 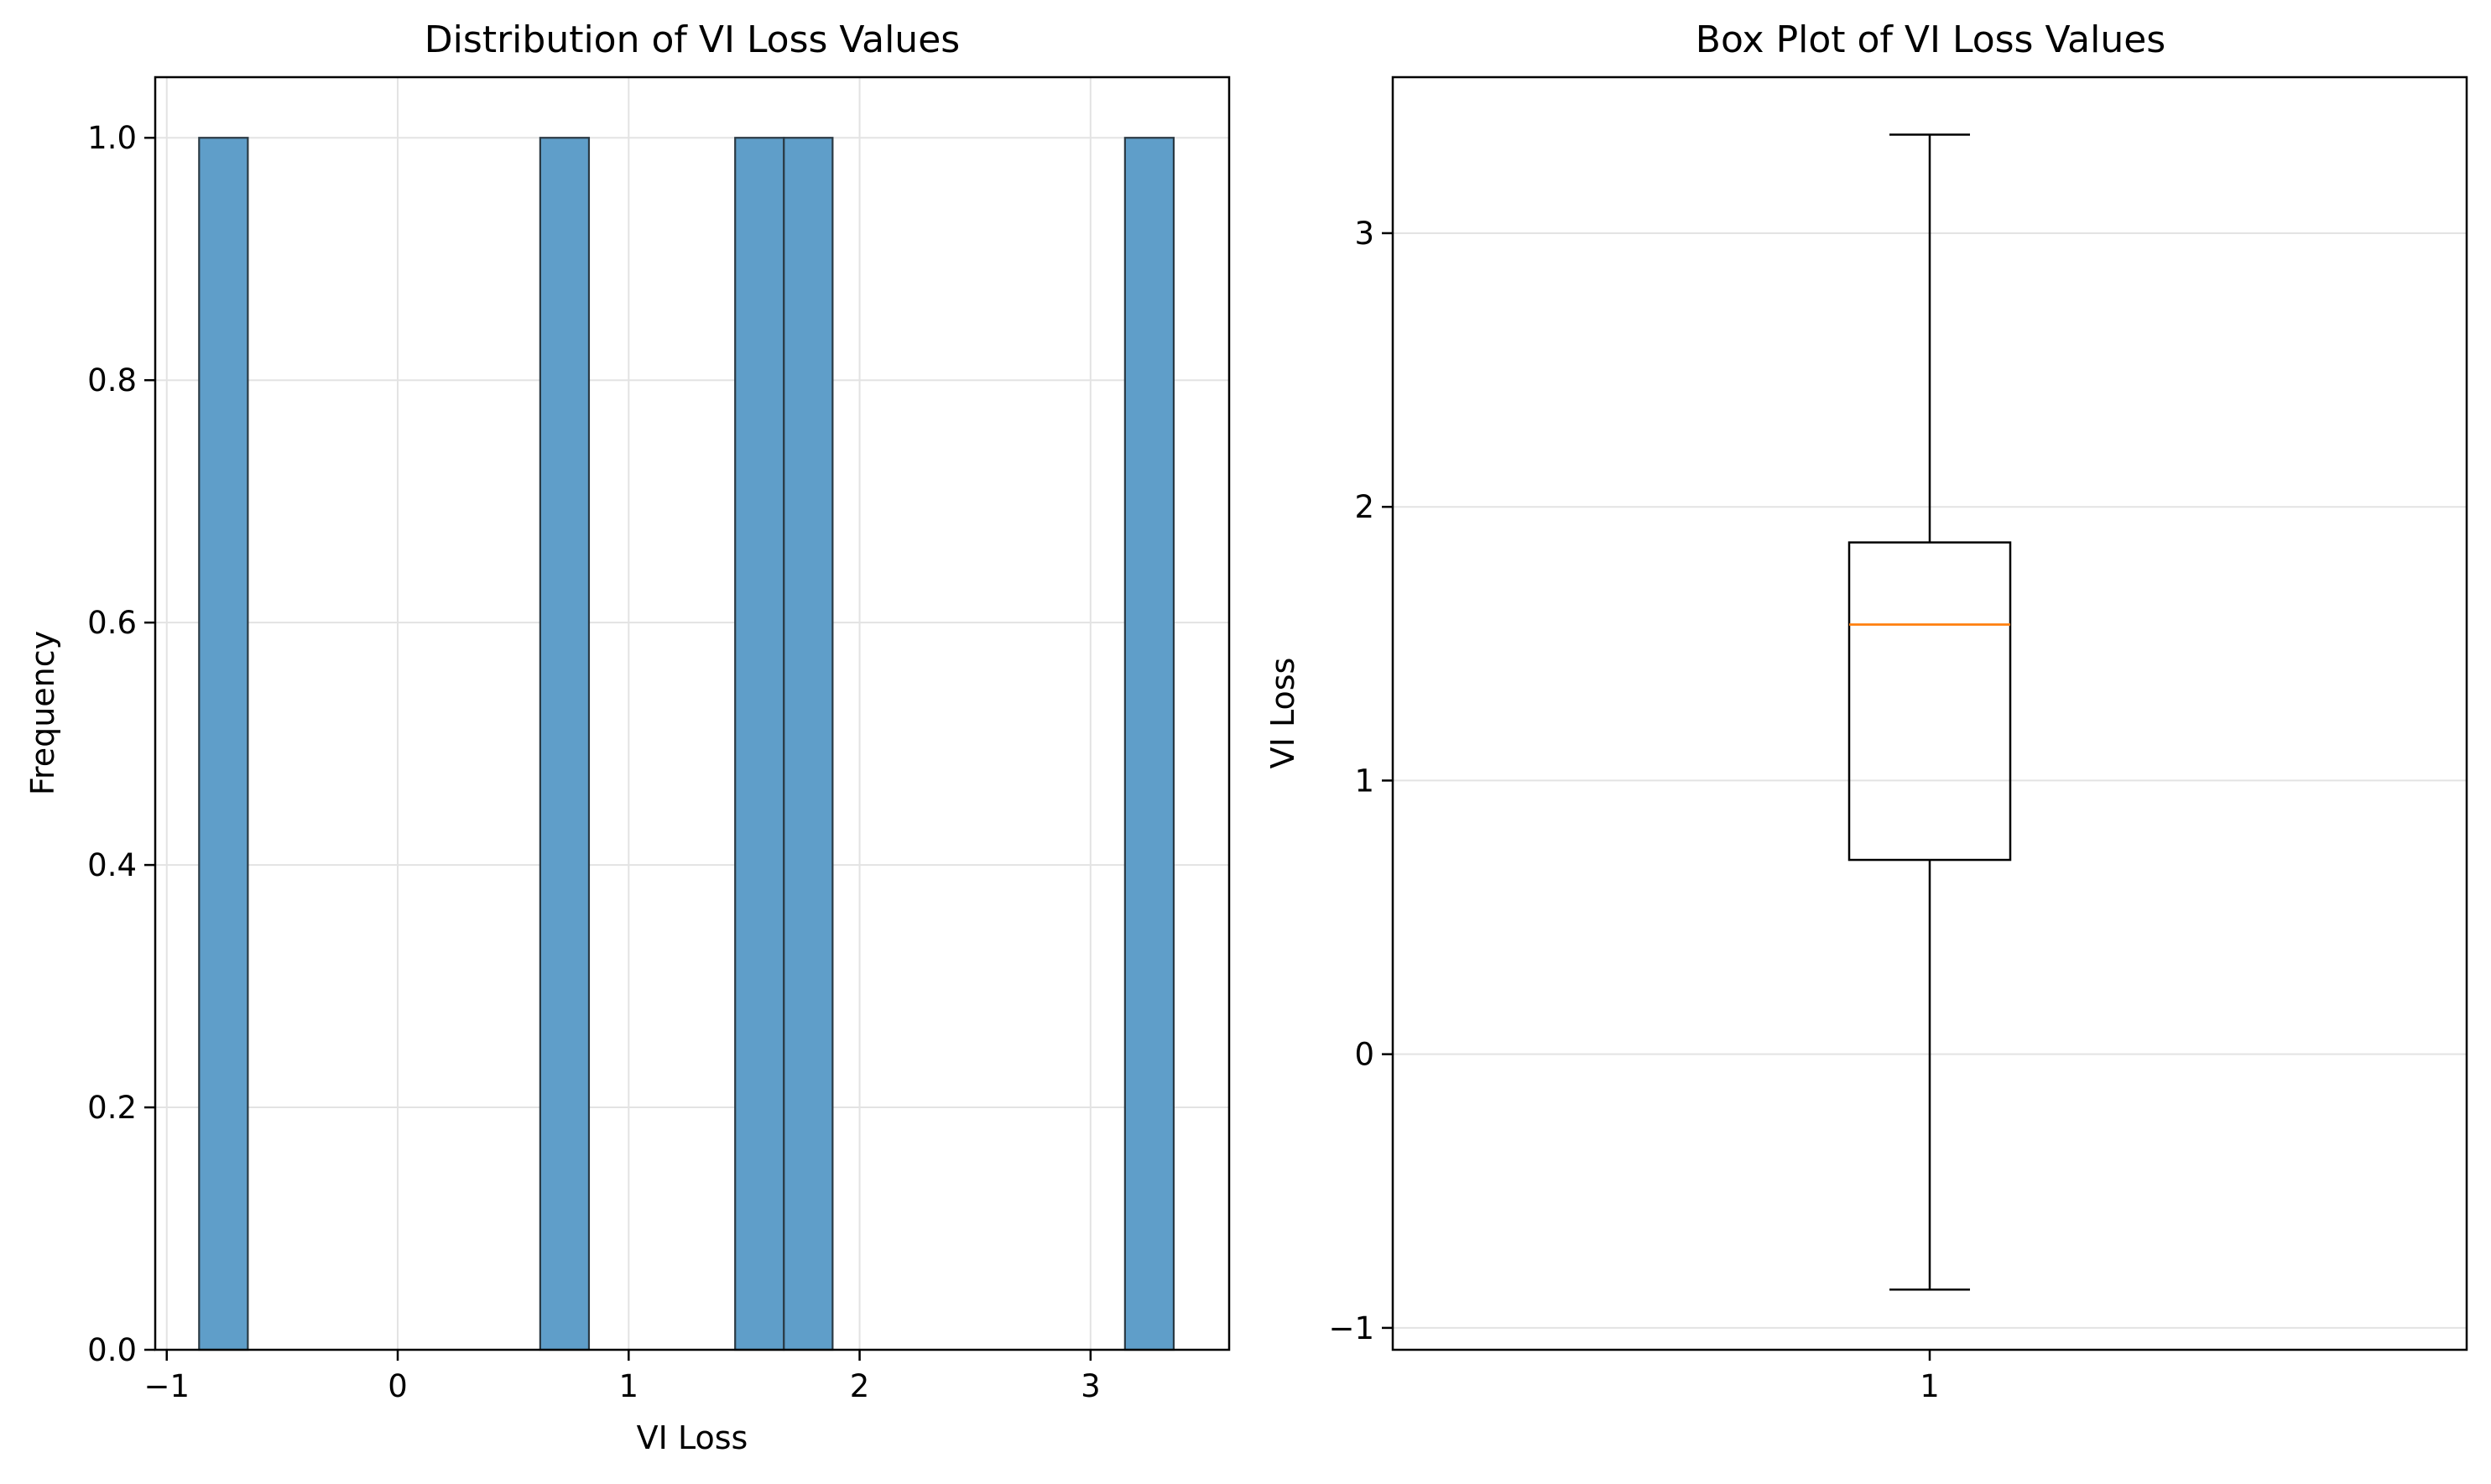 I want to click on histogram-x-ticks: −1 0 1 2 3, so click(x=622, y=1377).